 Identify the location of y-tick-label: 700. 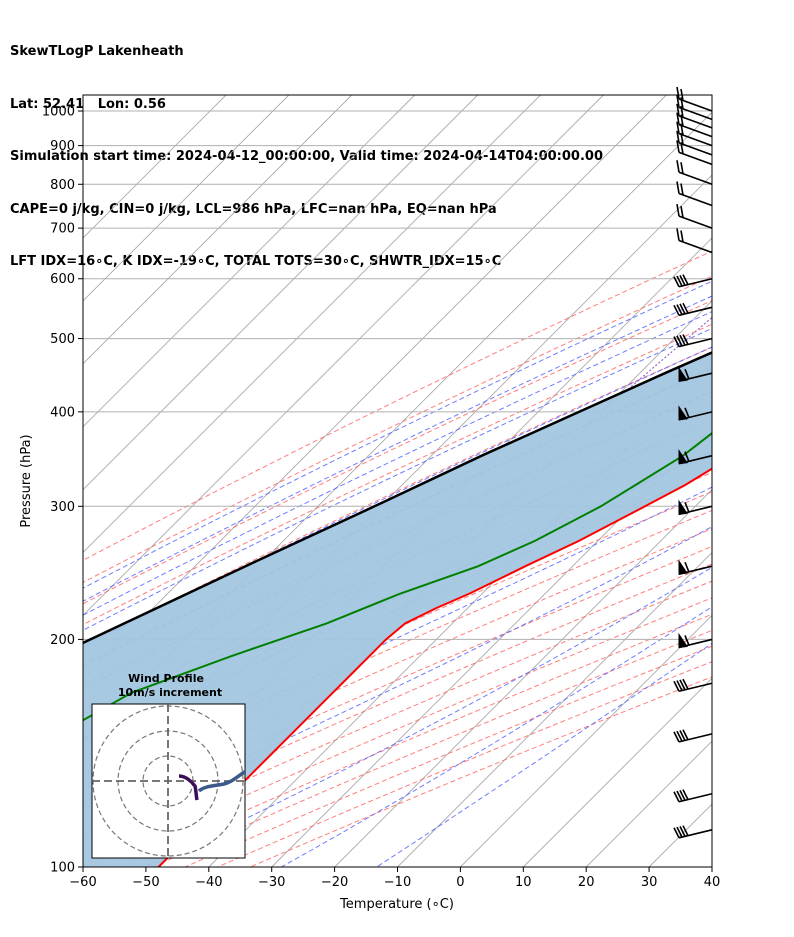
(62, 229).